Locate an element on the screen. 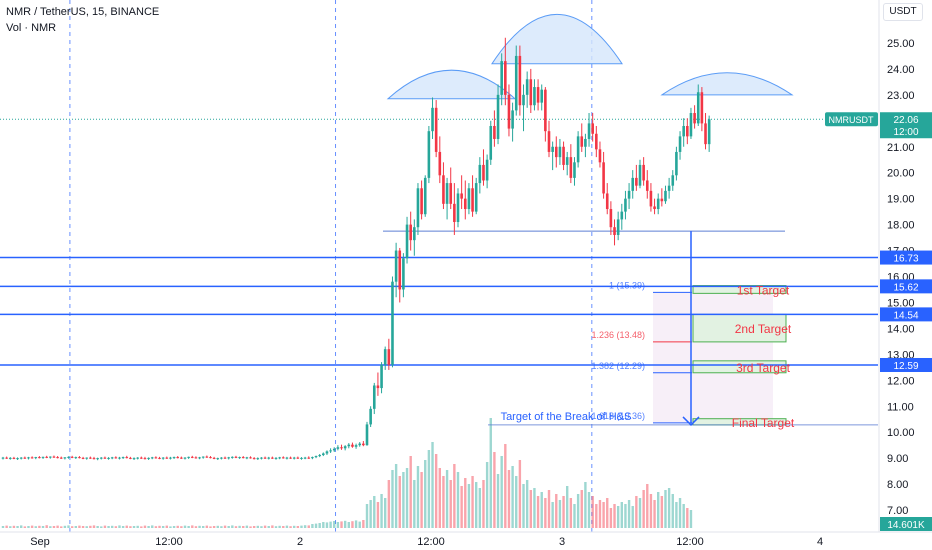 The width and height of the screenshot is (932, 550). head-arc is located at coordinates (557, 39).